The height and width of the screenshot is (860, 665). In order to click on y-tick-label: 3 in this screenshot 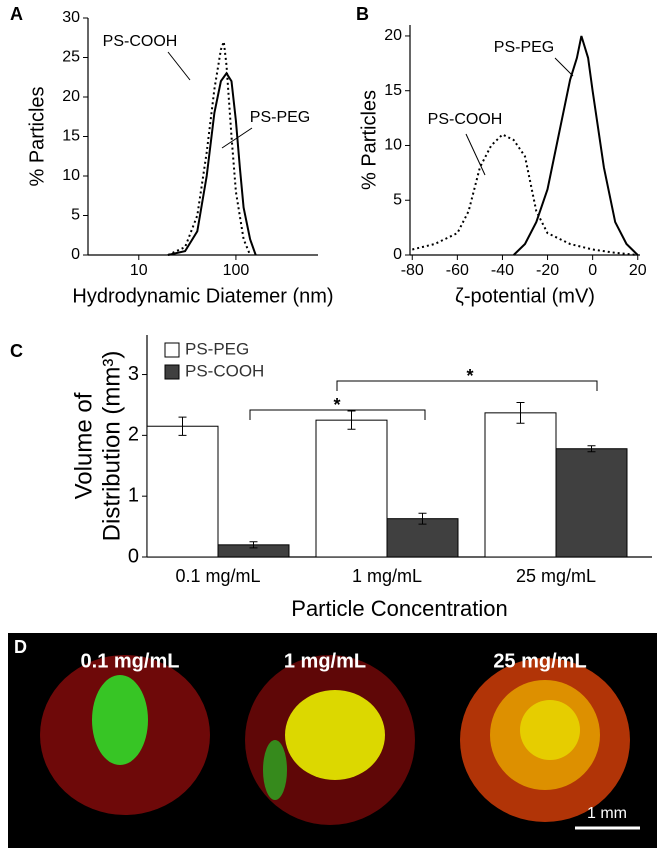, I will do `click(133, 374)`.